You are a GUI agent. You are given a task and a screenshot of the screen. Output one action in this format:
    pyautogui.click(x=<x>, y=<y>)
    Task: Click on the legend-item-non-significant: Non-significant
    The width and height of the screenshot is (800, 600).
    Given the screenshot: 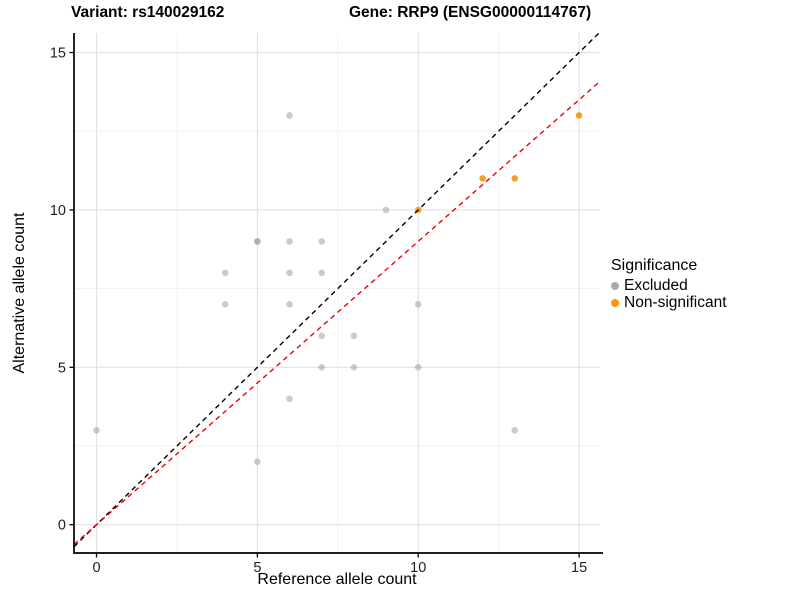 What is the action you would take?
    pyautogui.click(x=669, y=302)
    